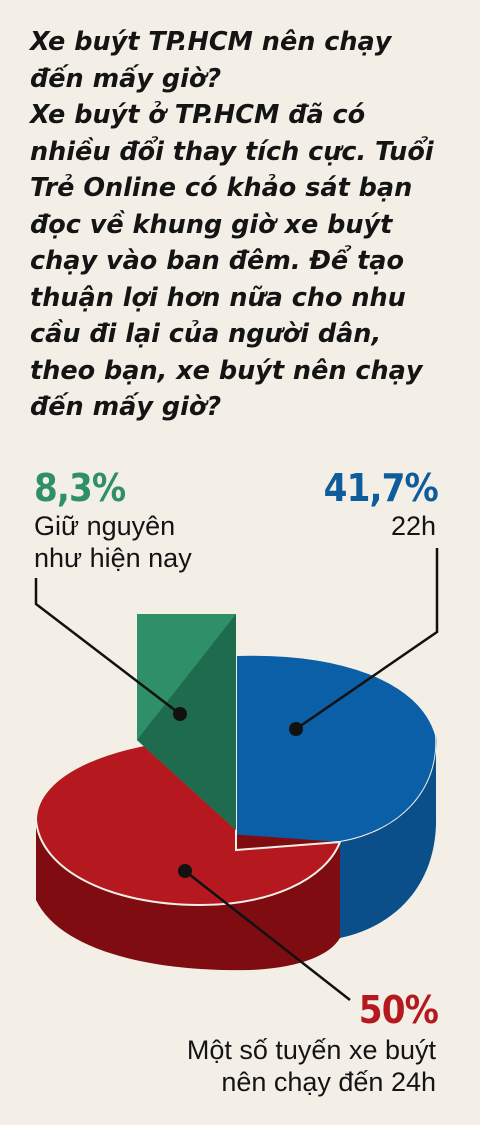 The width and height of the screenshot is (480, 1125). Describe the element at coordinates (186, 722) in the screenshot. I see `slice-keep-side` at that location.